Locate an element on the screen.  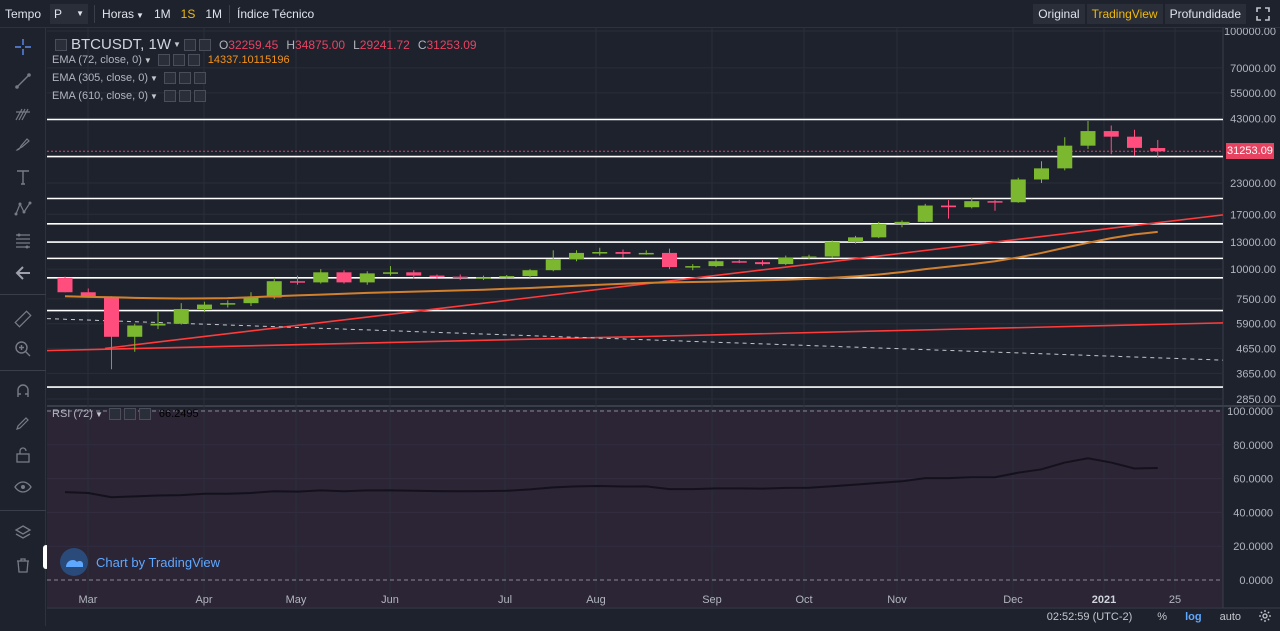
price-axis-label: 3650.00 is located at coordinates (1256, 374).